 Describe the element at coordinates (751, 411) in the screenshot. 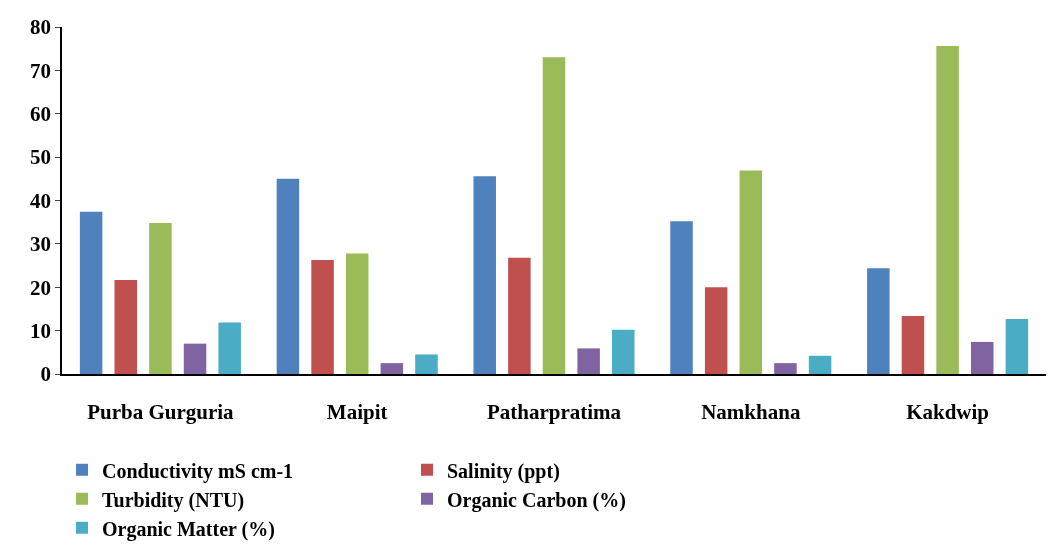

I see `x-tick-label: Namkhana` at that location.